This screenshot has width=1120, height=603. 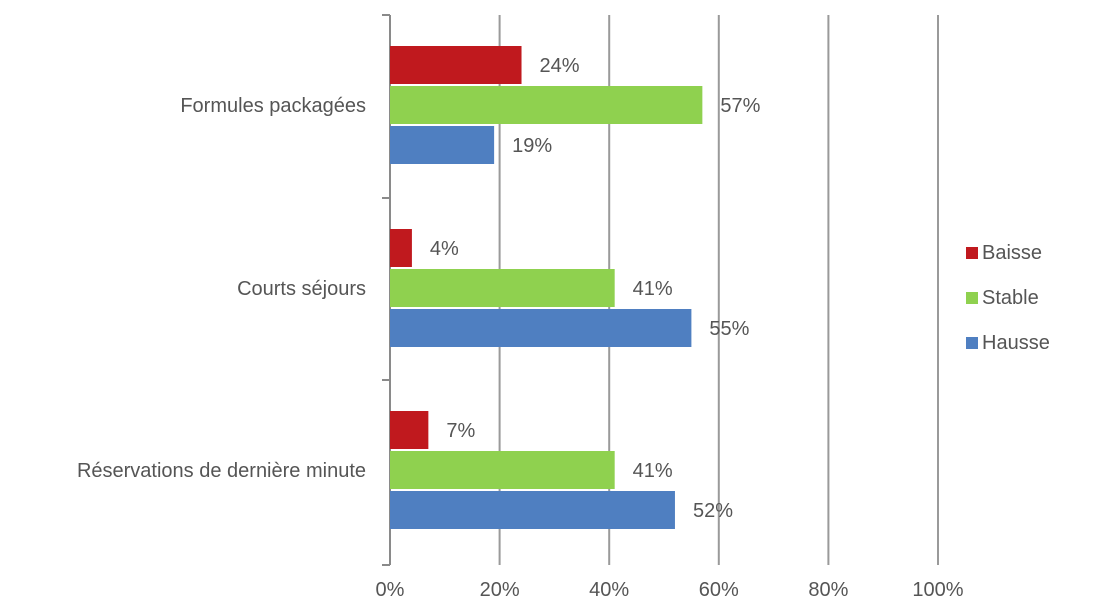 What do you see at coordinates (560, 66) in the screenshot?
I see `data-label: 24%` at bounding box center [560, 66].